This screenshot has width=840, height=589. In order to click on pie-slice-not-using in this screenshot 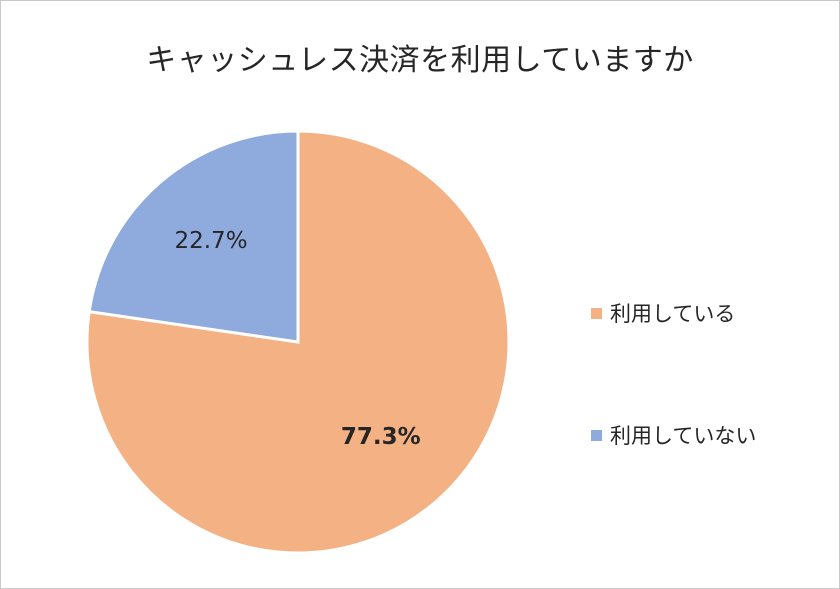, I will do `click(193, 236)`.